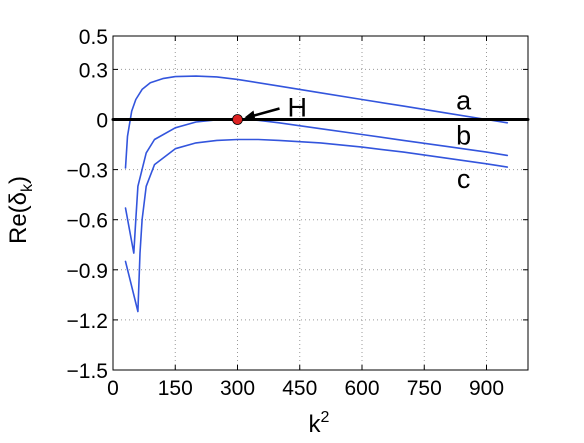 This screenshot has width=584, height=443. Describe the element at coordinates (265, 112) in the screenshot. I see `point-h-arrow-shaft` at that location.